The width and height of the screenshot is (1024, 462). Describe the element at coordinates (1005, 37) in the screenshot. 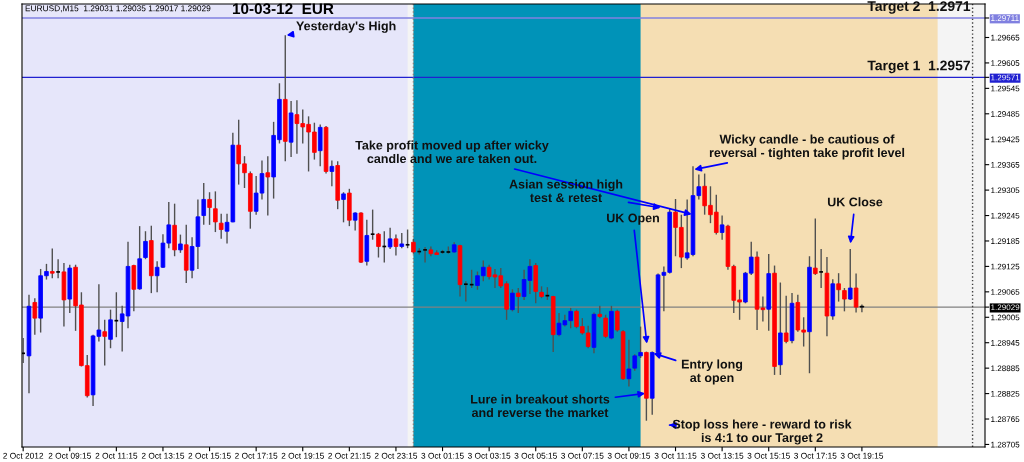

I see `y-tick-label: 1.29665` at that location.